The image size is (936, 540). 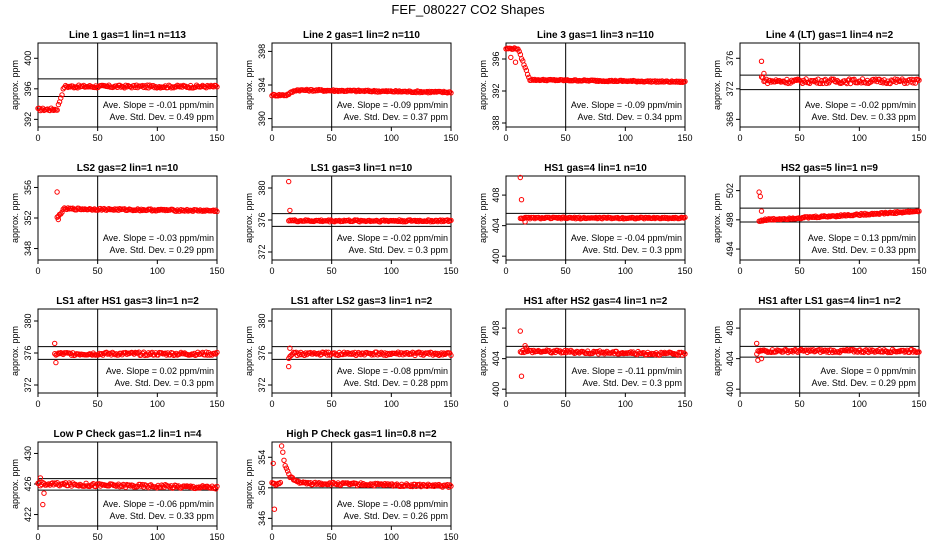 What do you see at coordinates (864, 117) in the screenshot?
I see `stats-annotation: Ave. Std. Dev. = 0.33 ppm` at bounding box center [864, 117].